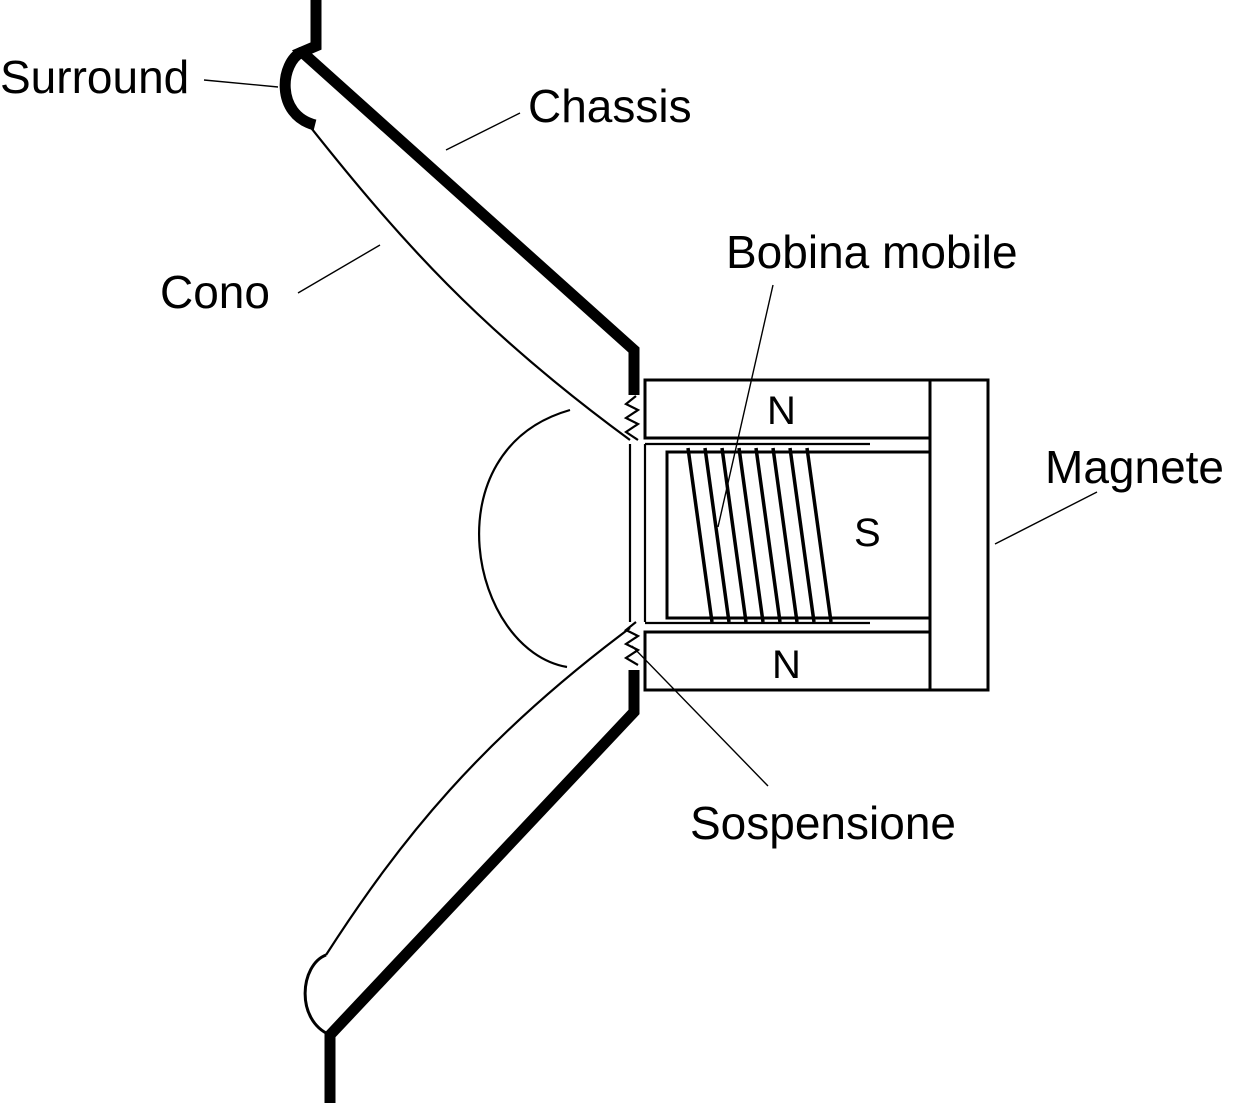 The width and height of the screenshot is (1251, 1103). What do you see at coordinates (632, 418) in the screenshot?
I see `suspension-zigzag-top` at bounding box center [632, 418].